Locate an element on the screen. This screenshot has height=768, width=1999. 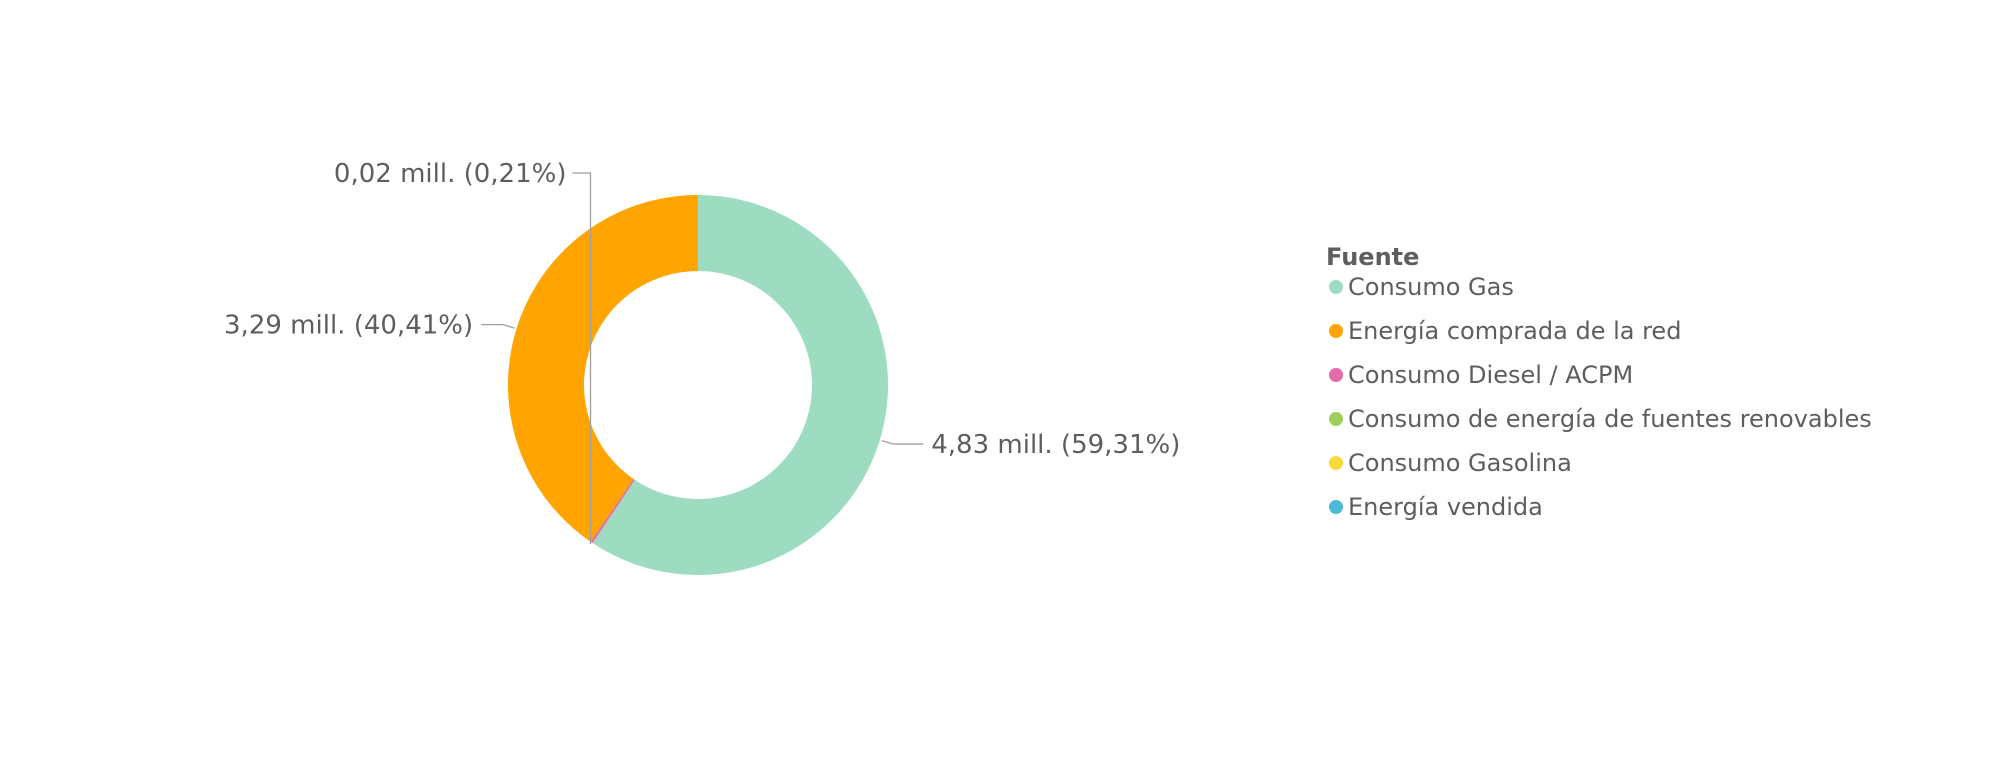
slice-consumo-gas is located at coordinates (740, 385).